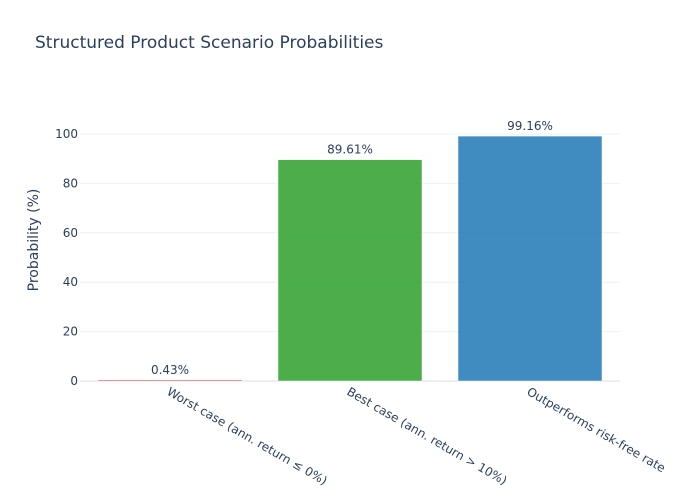 The image size is (700, 500). Describe the element at coordinates (530, 126) in the screenshot. I see `data-label-3: 99.16%` at that location.